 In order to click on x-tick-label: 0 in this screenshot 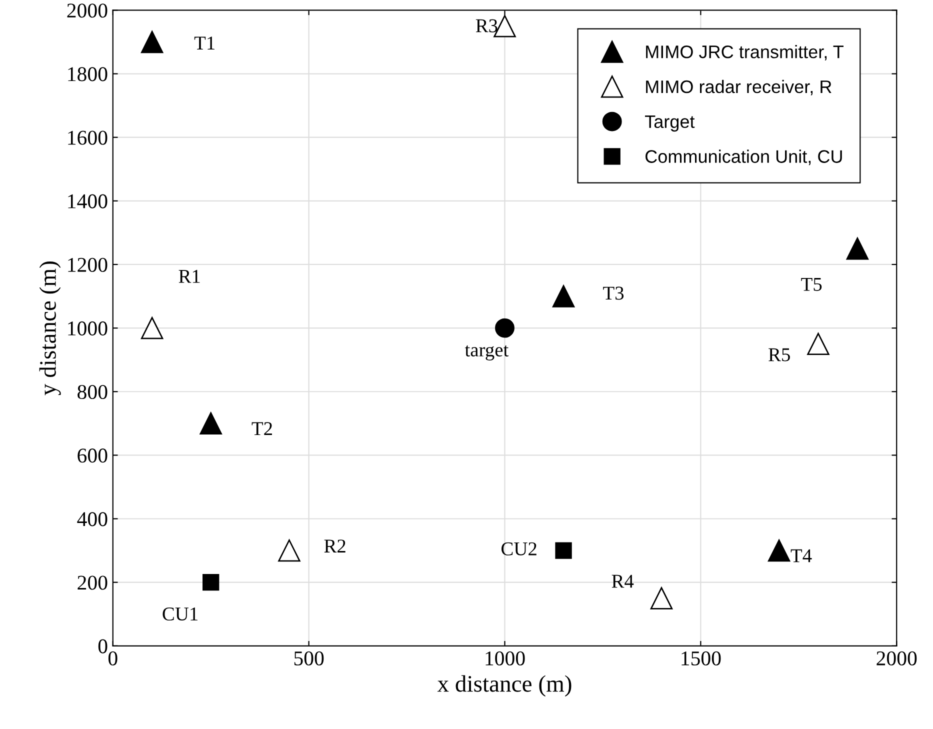, I will do `click(113, 658)`.